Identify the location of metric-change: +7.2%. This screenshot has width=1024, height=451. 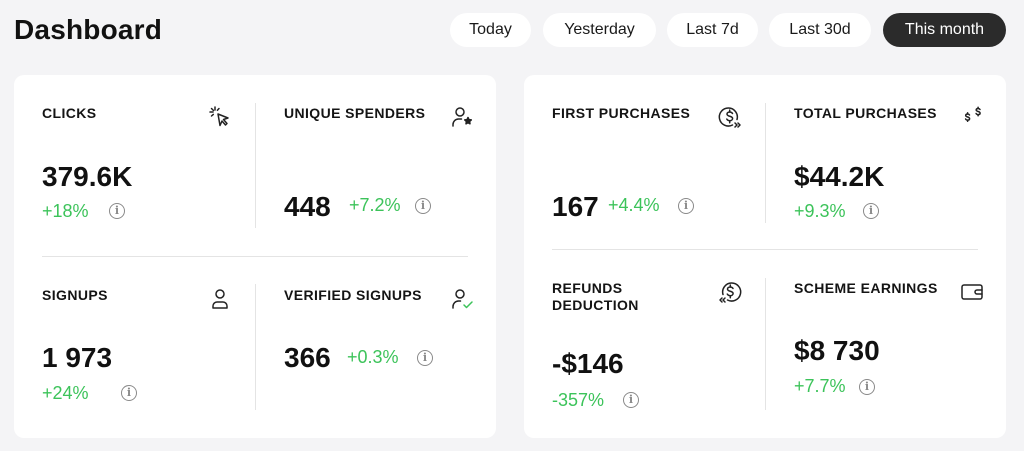
(375, 205).